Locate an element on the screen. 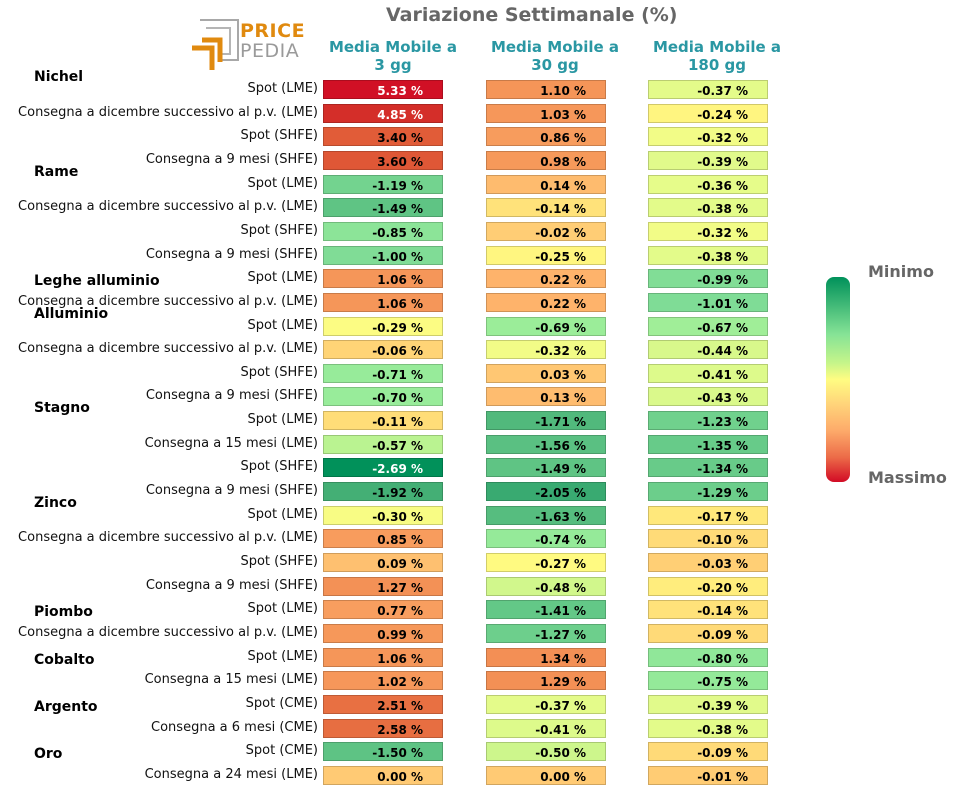 Image resolution: width=975 pixels, height=800 pixels. cell-value: -1.01 % is located at coordinates (722, 303).